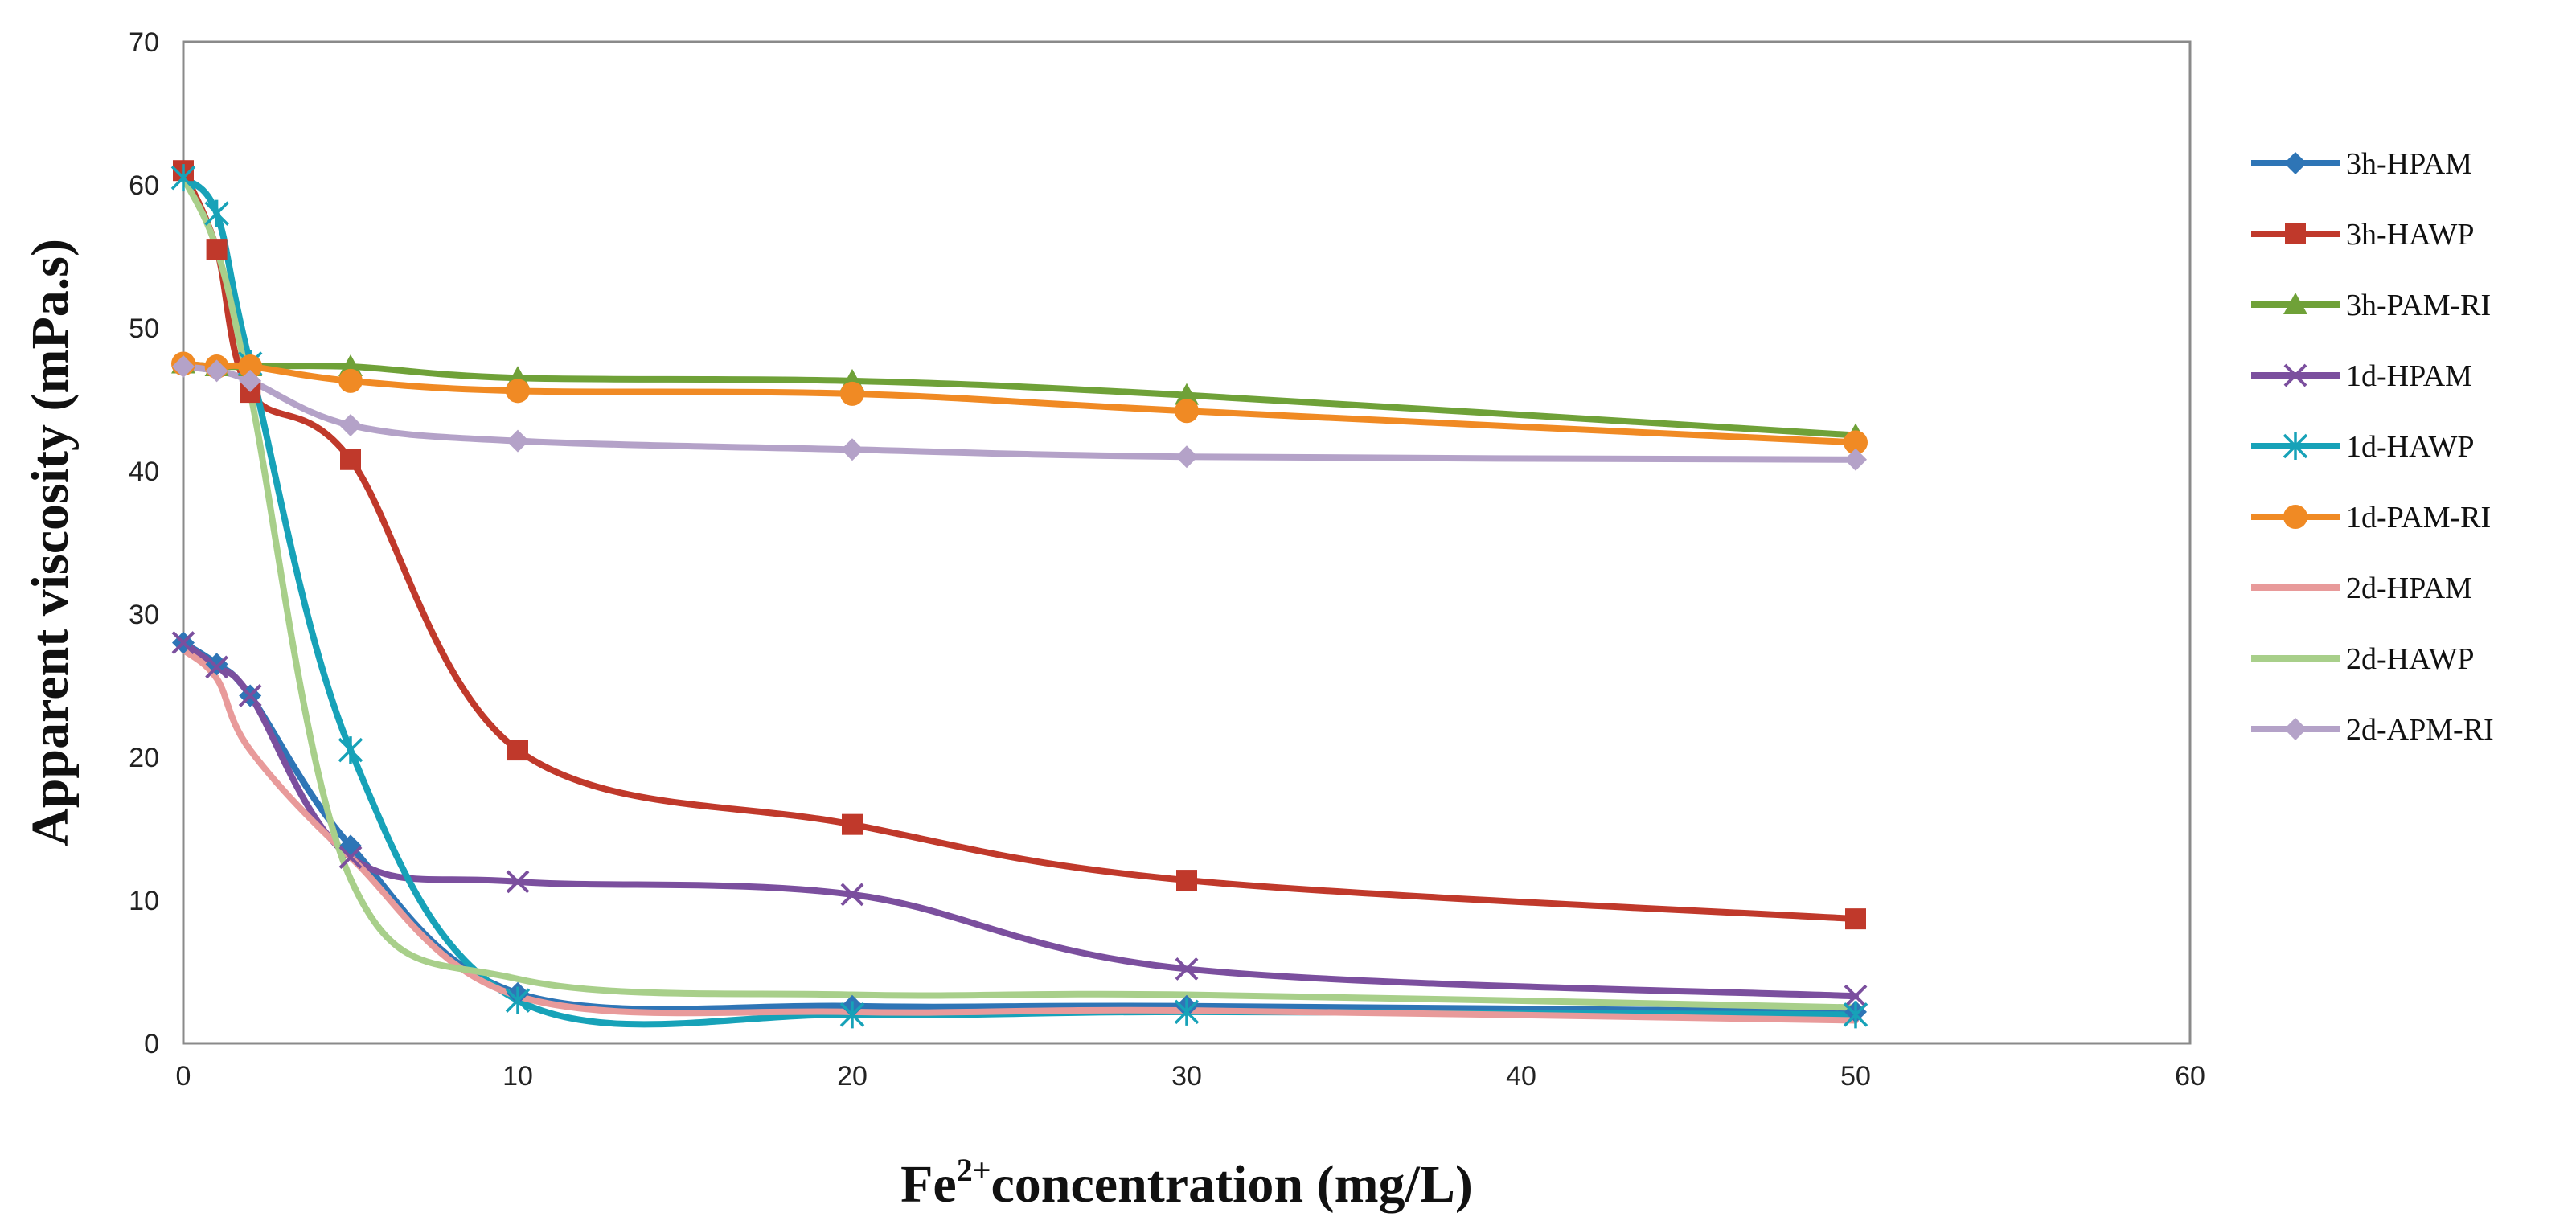 The height and width of the screenshot is (1225, 2576). What do you see at coordinates (517, 1076) in the screenshot?
I see `x-tick-label: 10` at bounding box center [517, 1076].